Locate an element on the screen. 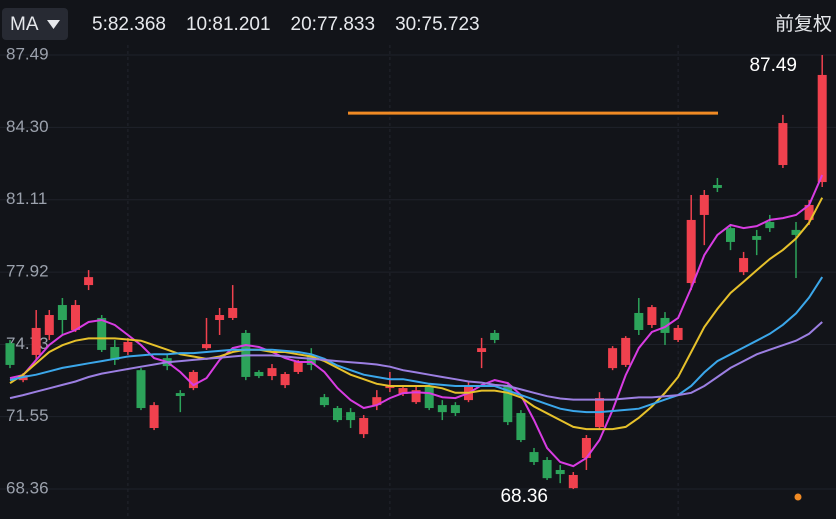 This screenshot has height=519, width=836. y-tick-label: 71.55 is located at coordinates (27, 415).